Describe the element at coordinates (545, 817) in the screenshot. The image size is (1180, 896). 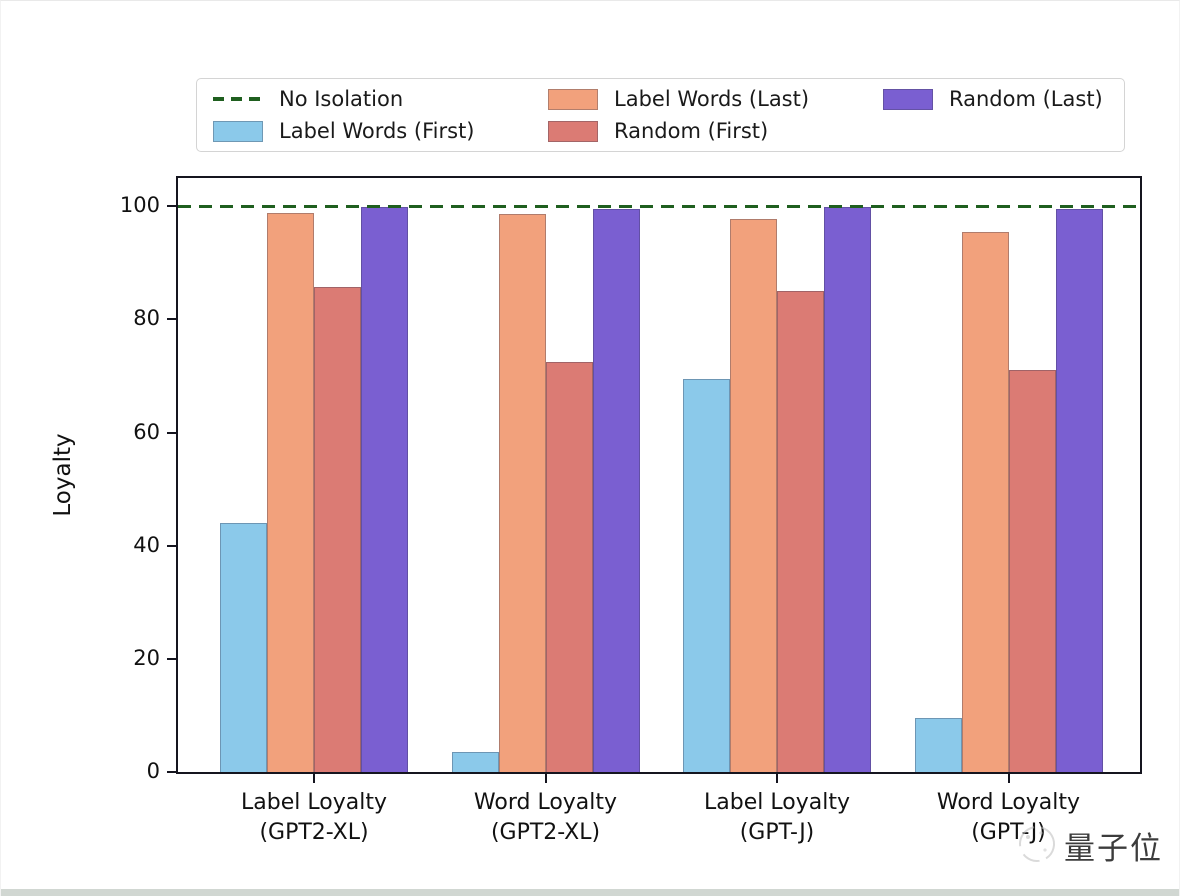
I see `x-category-label-2: Word Loyalty (GPT2-XL)` at that location.